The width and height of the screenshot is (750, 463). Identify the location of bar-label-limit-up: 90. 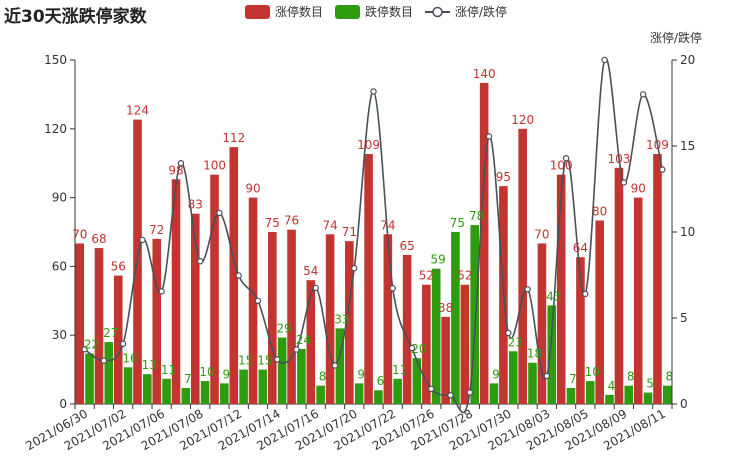
(252, 189).